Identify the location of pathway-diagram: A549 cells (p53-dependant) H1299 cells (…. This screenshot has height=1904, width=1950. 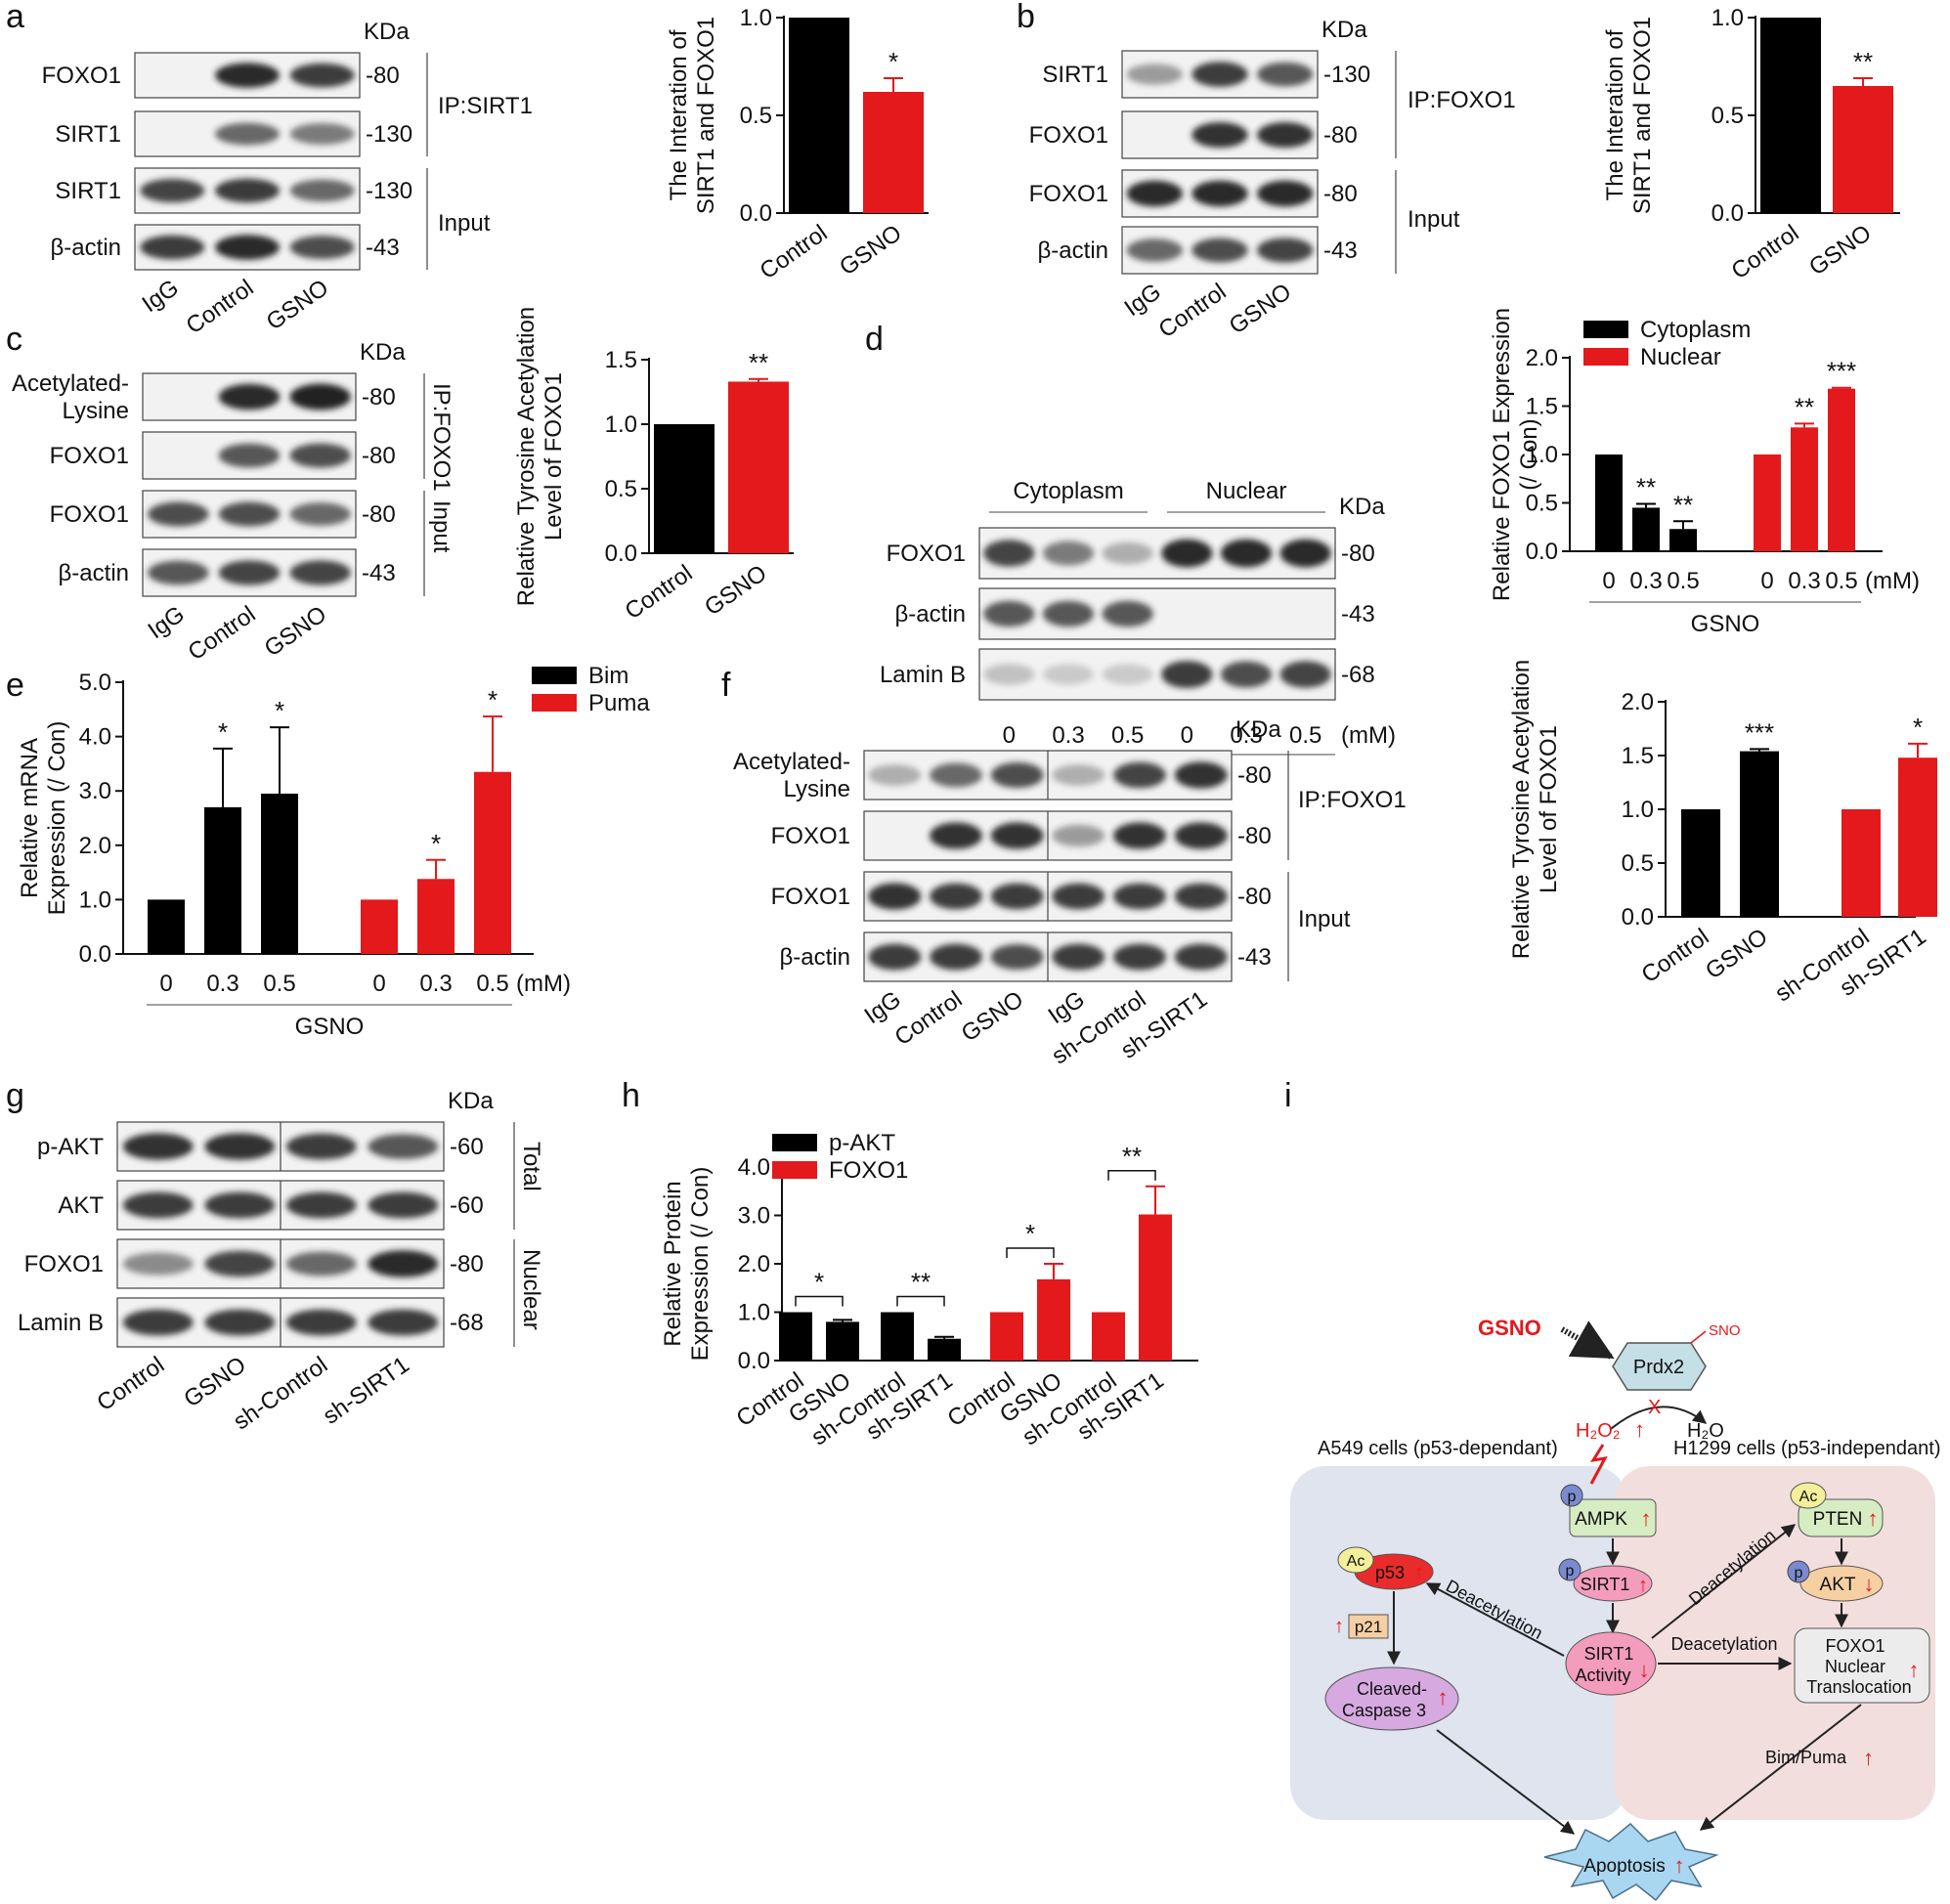
(1615, 1609).